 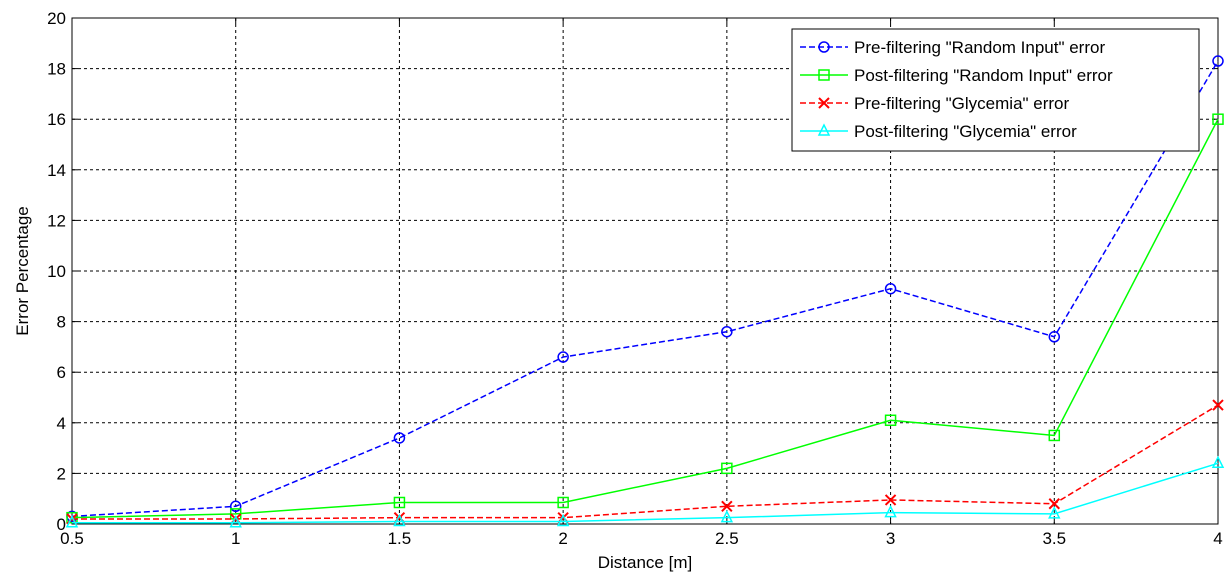 What do you see at coordinates (979, 47) in the screenshot?
I see `legend-entry-label: Pre-filtering "Random Input" error` at bounding box center [979, 47].